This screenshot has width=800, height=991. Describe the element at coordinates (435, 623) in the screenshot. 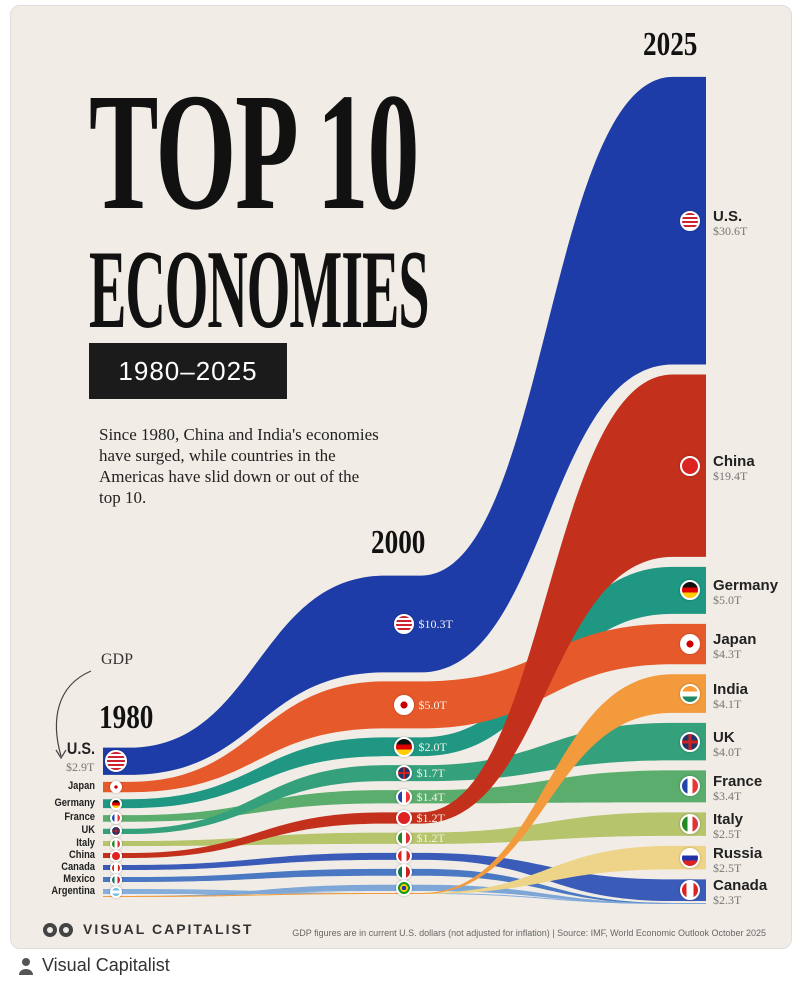

I see `value-2000-us: $10.3T` at that location.